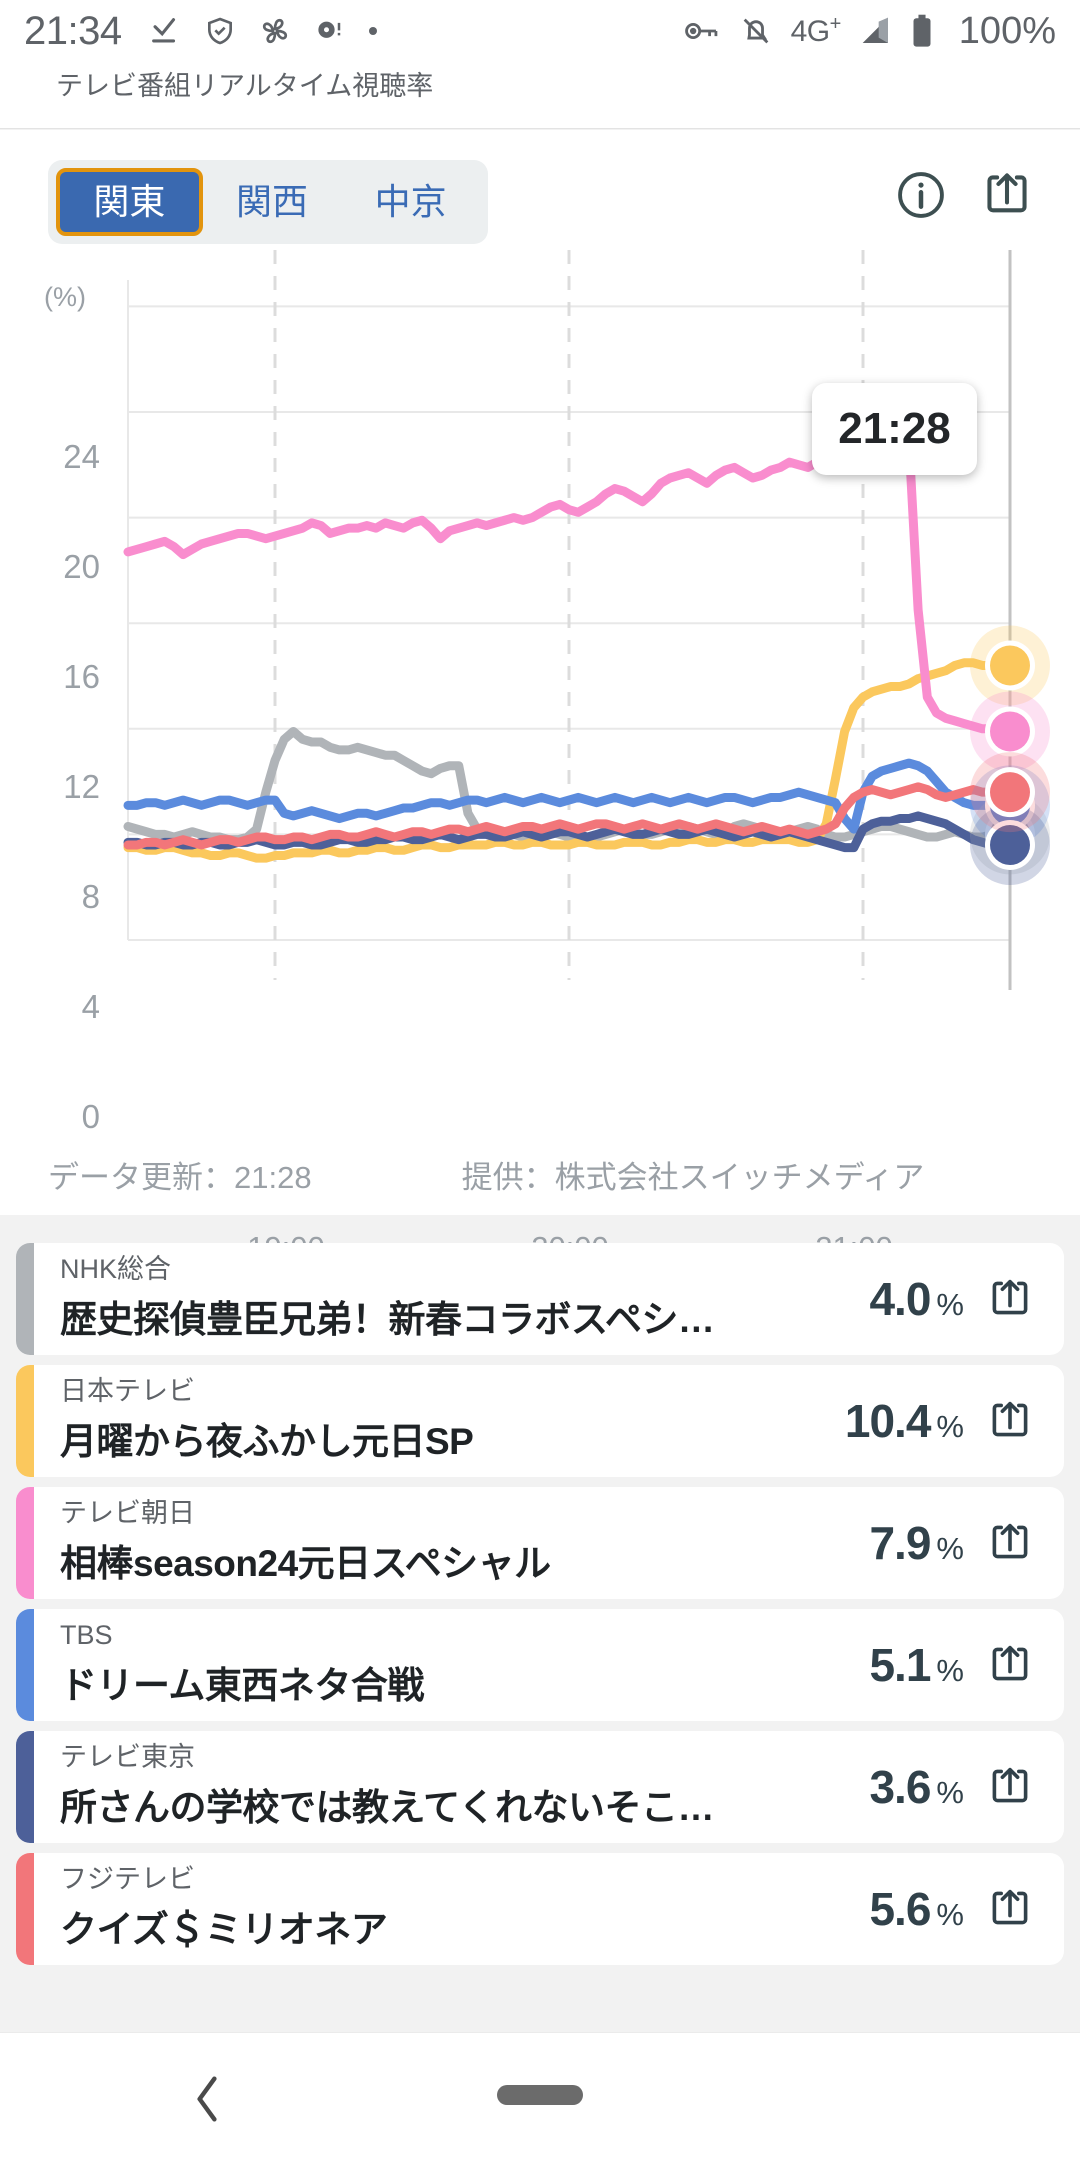 The height and width of the screenshot is (2160, 1080). I want to click on program-rating: 5.1%, so click(916, 1665).